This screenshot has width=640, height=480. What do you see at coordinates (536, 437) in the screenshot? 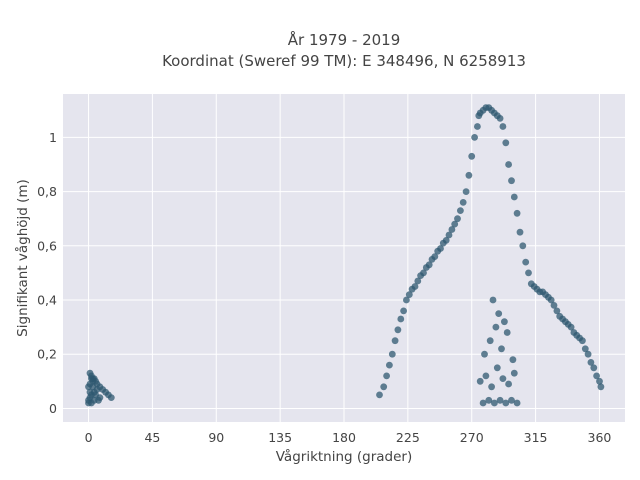
I see `x-tick-label: 315` at bounding box center [536, 437].